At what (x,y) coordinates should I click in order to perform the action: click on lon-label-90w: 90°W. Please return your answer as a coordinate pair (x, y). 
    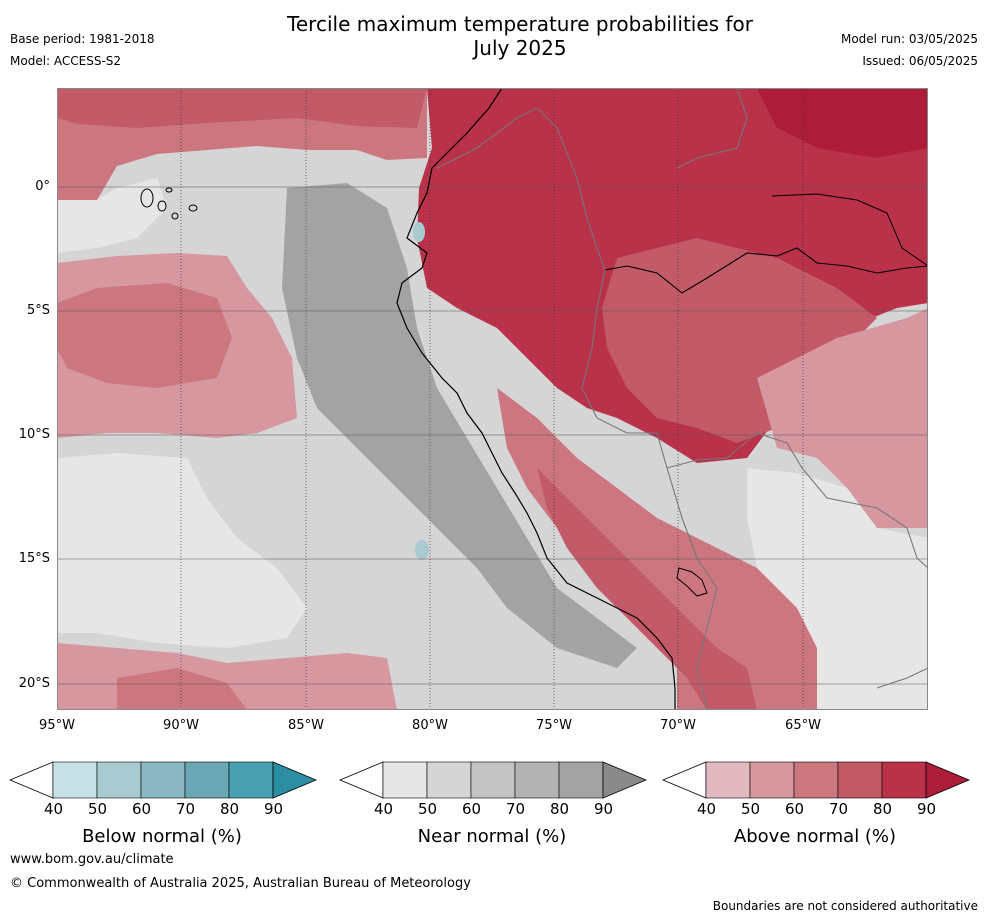
    Looking at the image, I should click on (181, 725).